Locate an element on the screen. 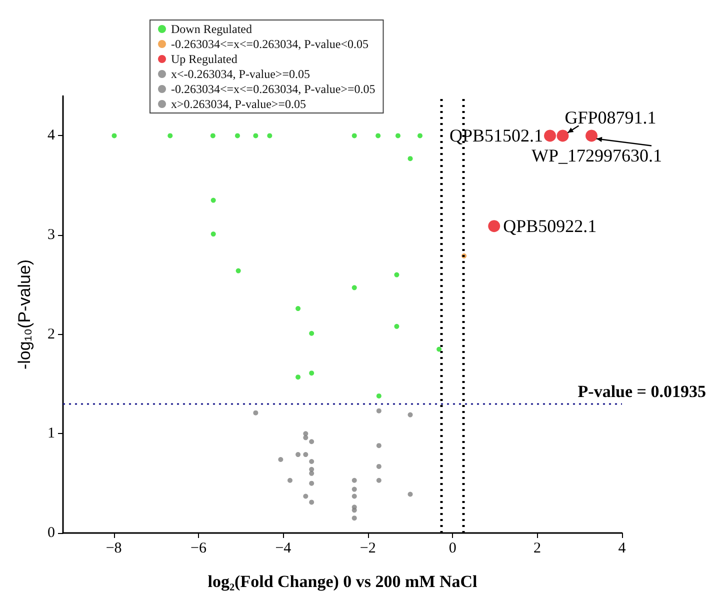  annotation: QPB50922.1 is located at coordinates (550, 226).